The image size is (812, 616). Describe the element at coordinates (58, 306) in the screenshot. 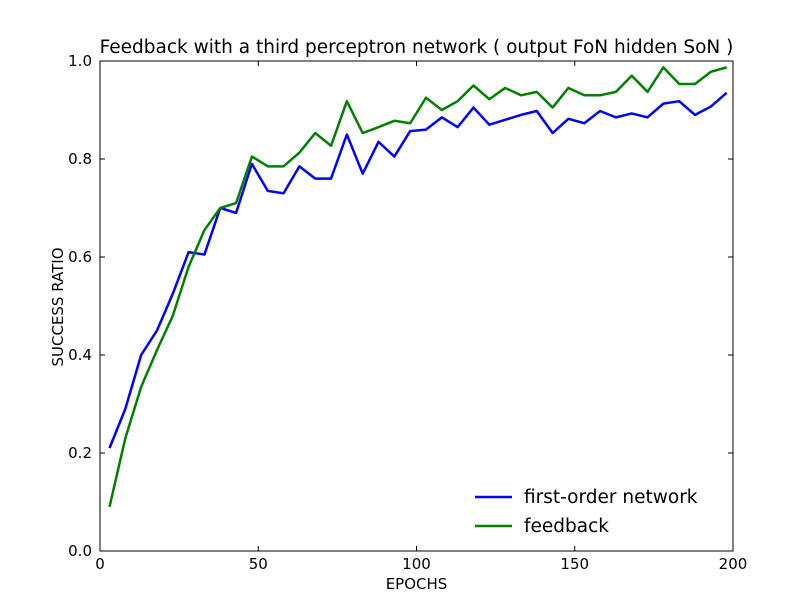

I see `y-axis-label: SUCCESS RATIO` at that location.